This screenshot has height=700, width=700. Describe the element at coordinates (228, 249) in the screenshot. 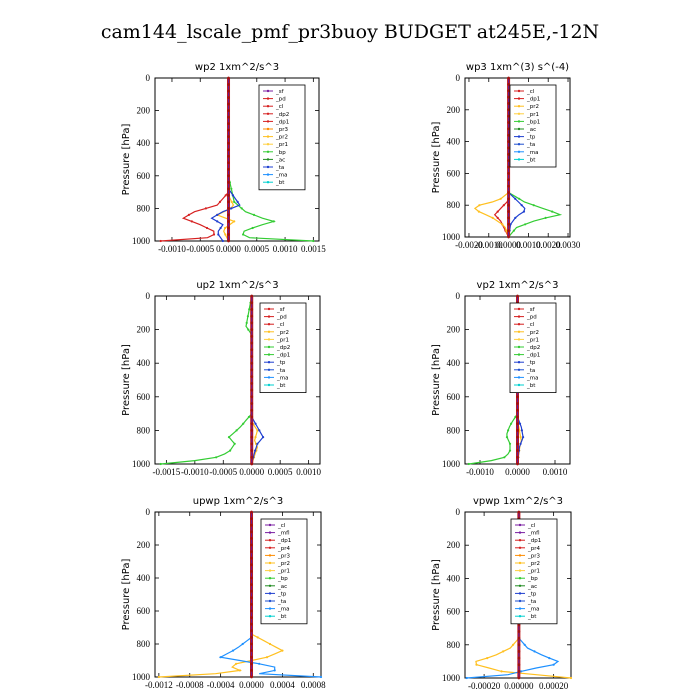

I see `x-tick-label: 0.0000` at that location.